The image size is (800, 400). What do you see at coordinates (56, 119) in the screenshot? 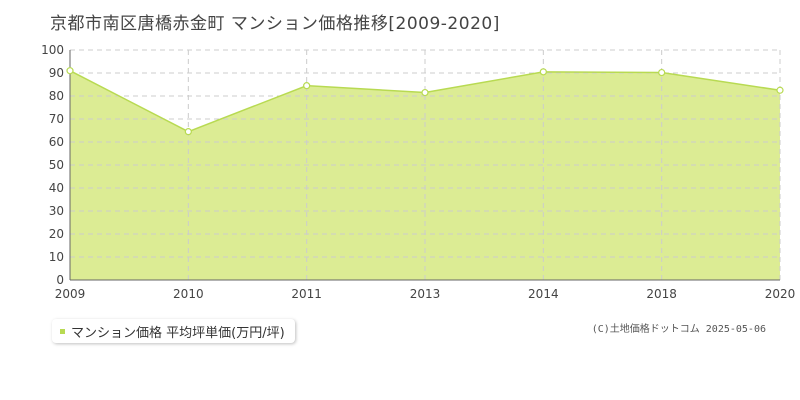
I see `y-tick-label: 70` at bounding box center [56, 119].